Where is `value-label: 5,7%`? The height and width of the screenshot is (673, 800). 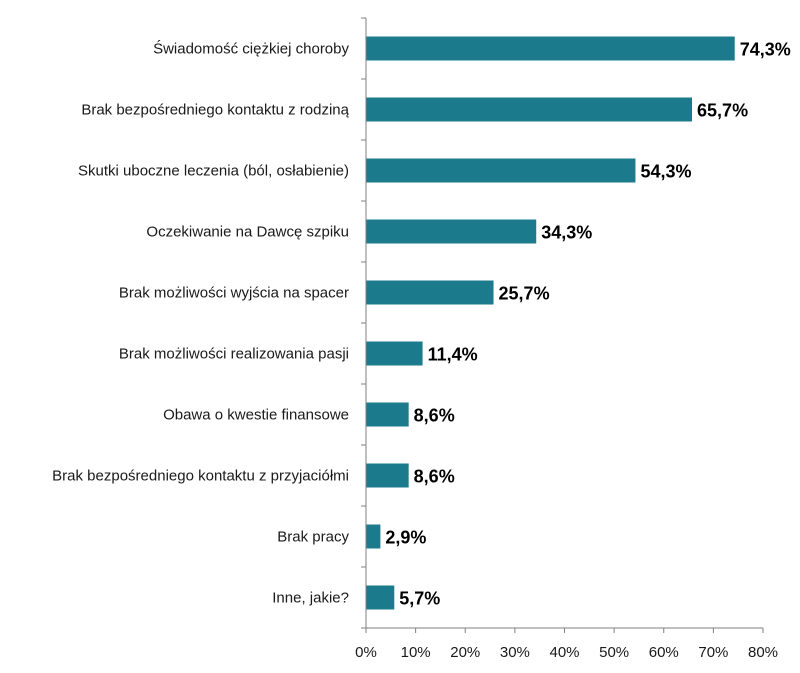 value-label: 5,7% is located at coordinates (419, 599).